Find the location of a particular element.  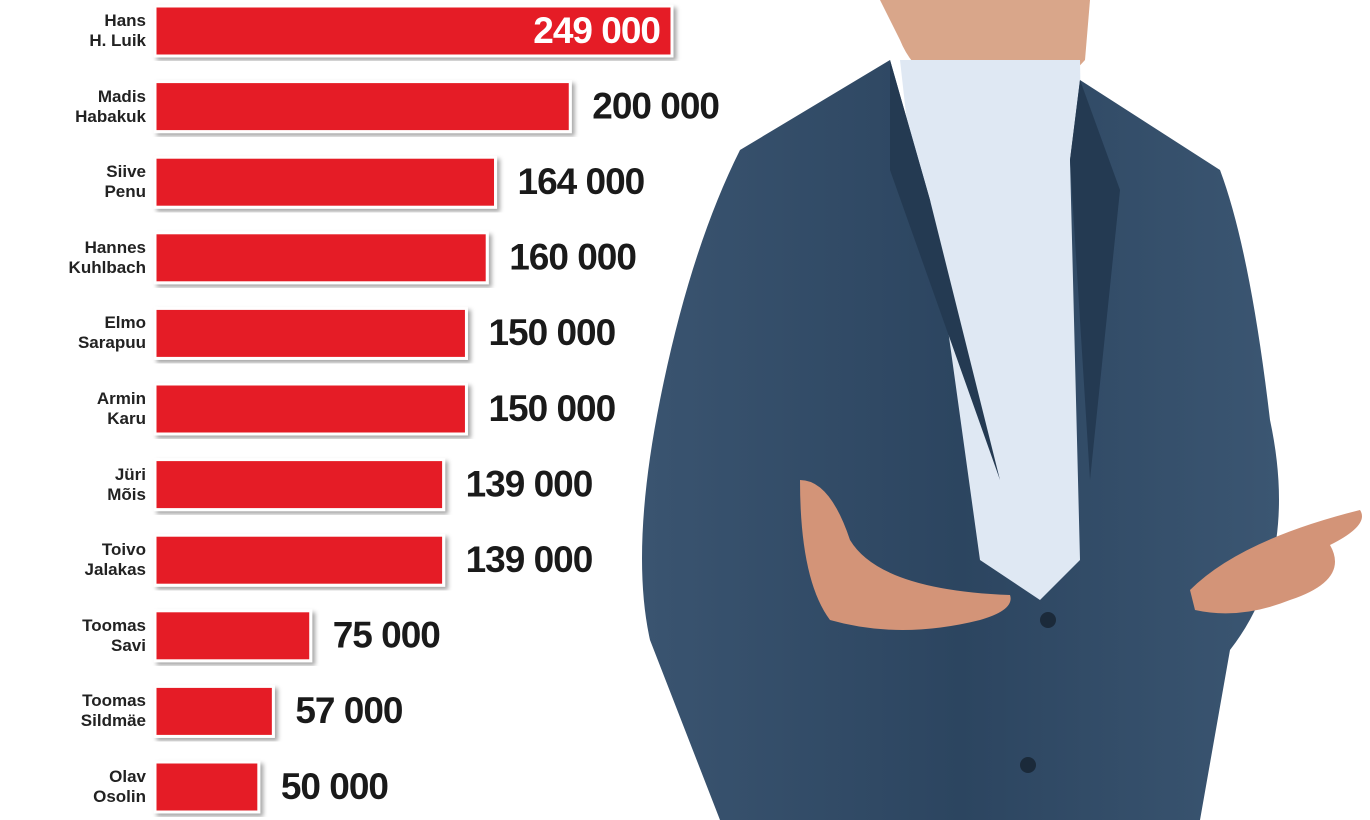

category-label: Madis Habakuk is located at coordinates (110, 106).